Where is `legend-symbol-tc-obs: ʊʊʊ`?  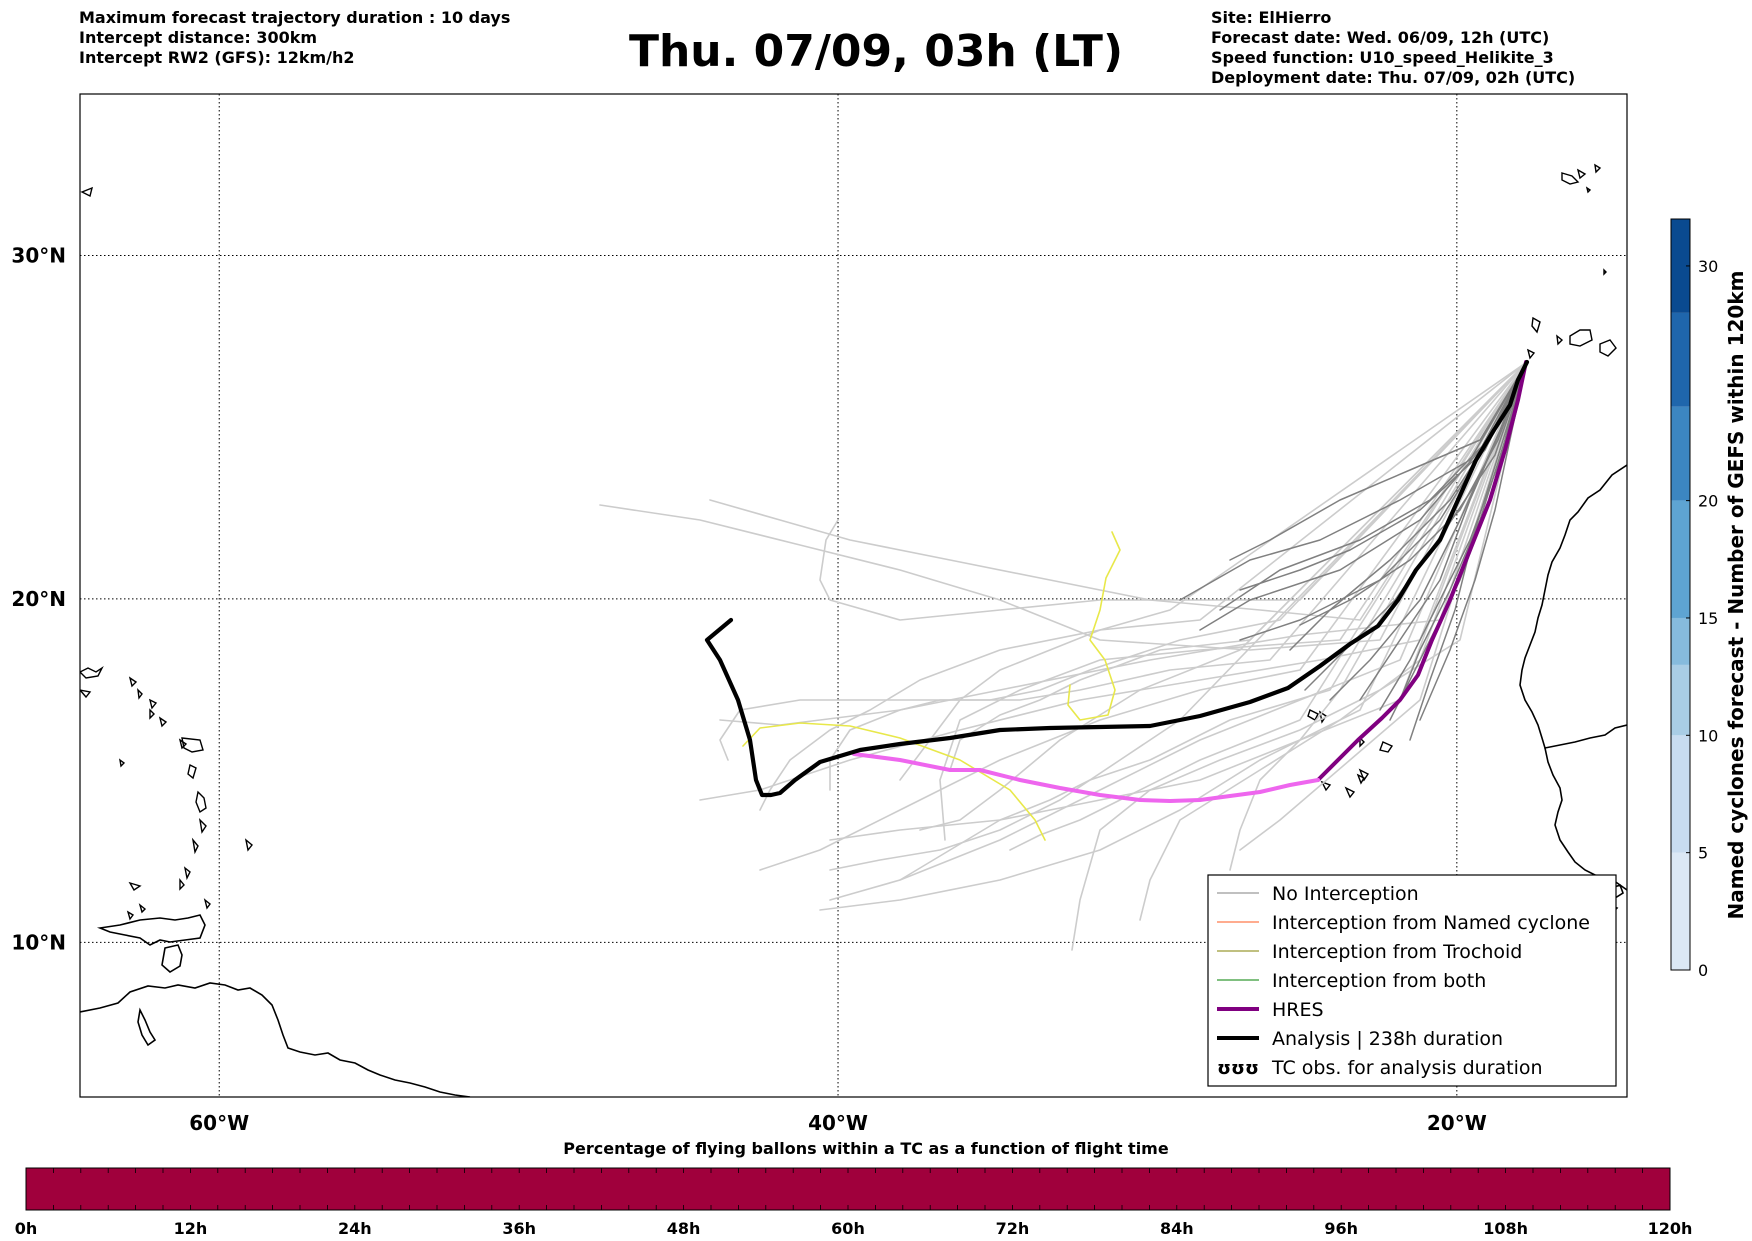
legend-symbol-tc-obs: ʊʊʊ is located at coordinates (1238, 1068).